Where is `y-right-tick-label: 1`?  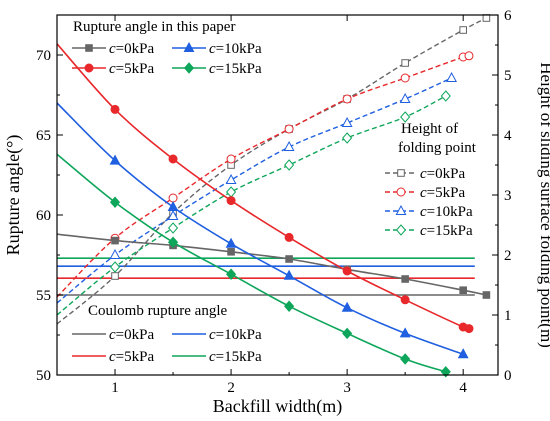
y-right-tick-label: 1 is located at coordinates (508, 316).